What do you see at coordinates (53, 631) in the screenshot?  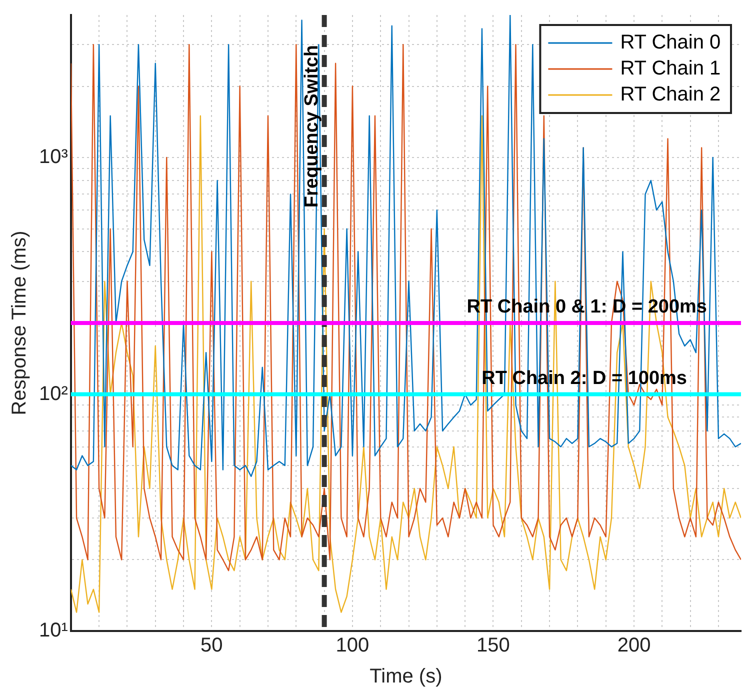 I see `y-tick-label: 10¹` at bounding box center [53, 631].